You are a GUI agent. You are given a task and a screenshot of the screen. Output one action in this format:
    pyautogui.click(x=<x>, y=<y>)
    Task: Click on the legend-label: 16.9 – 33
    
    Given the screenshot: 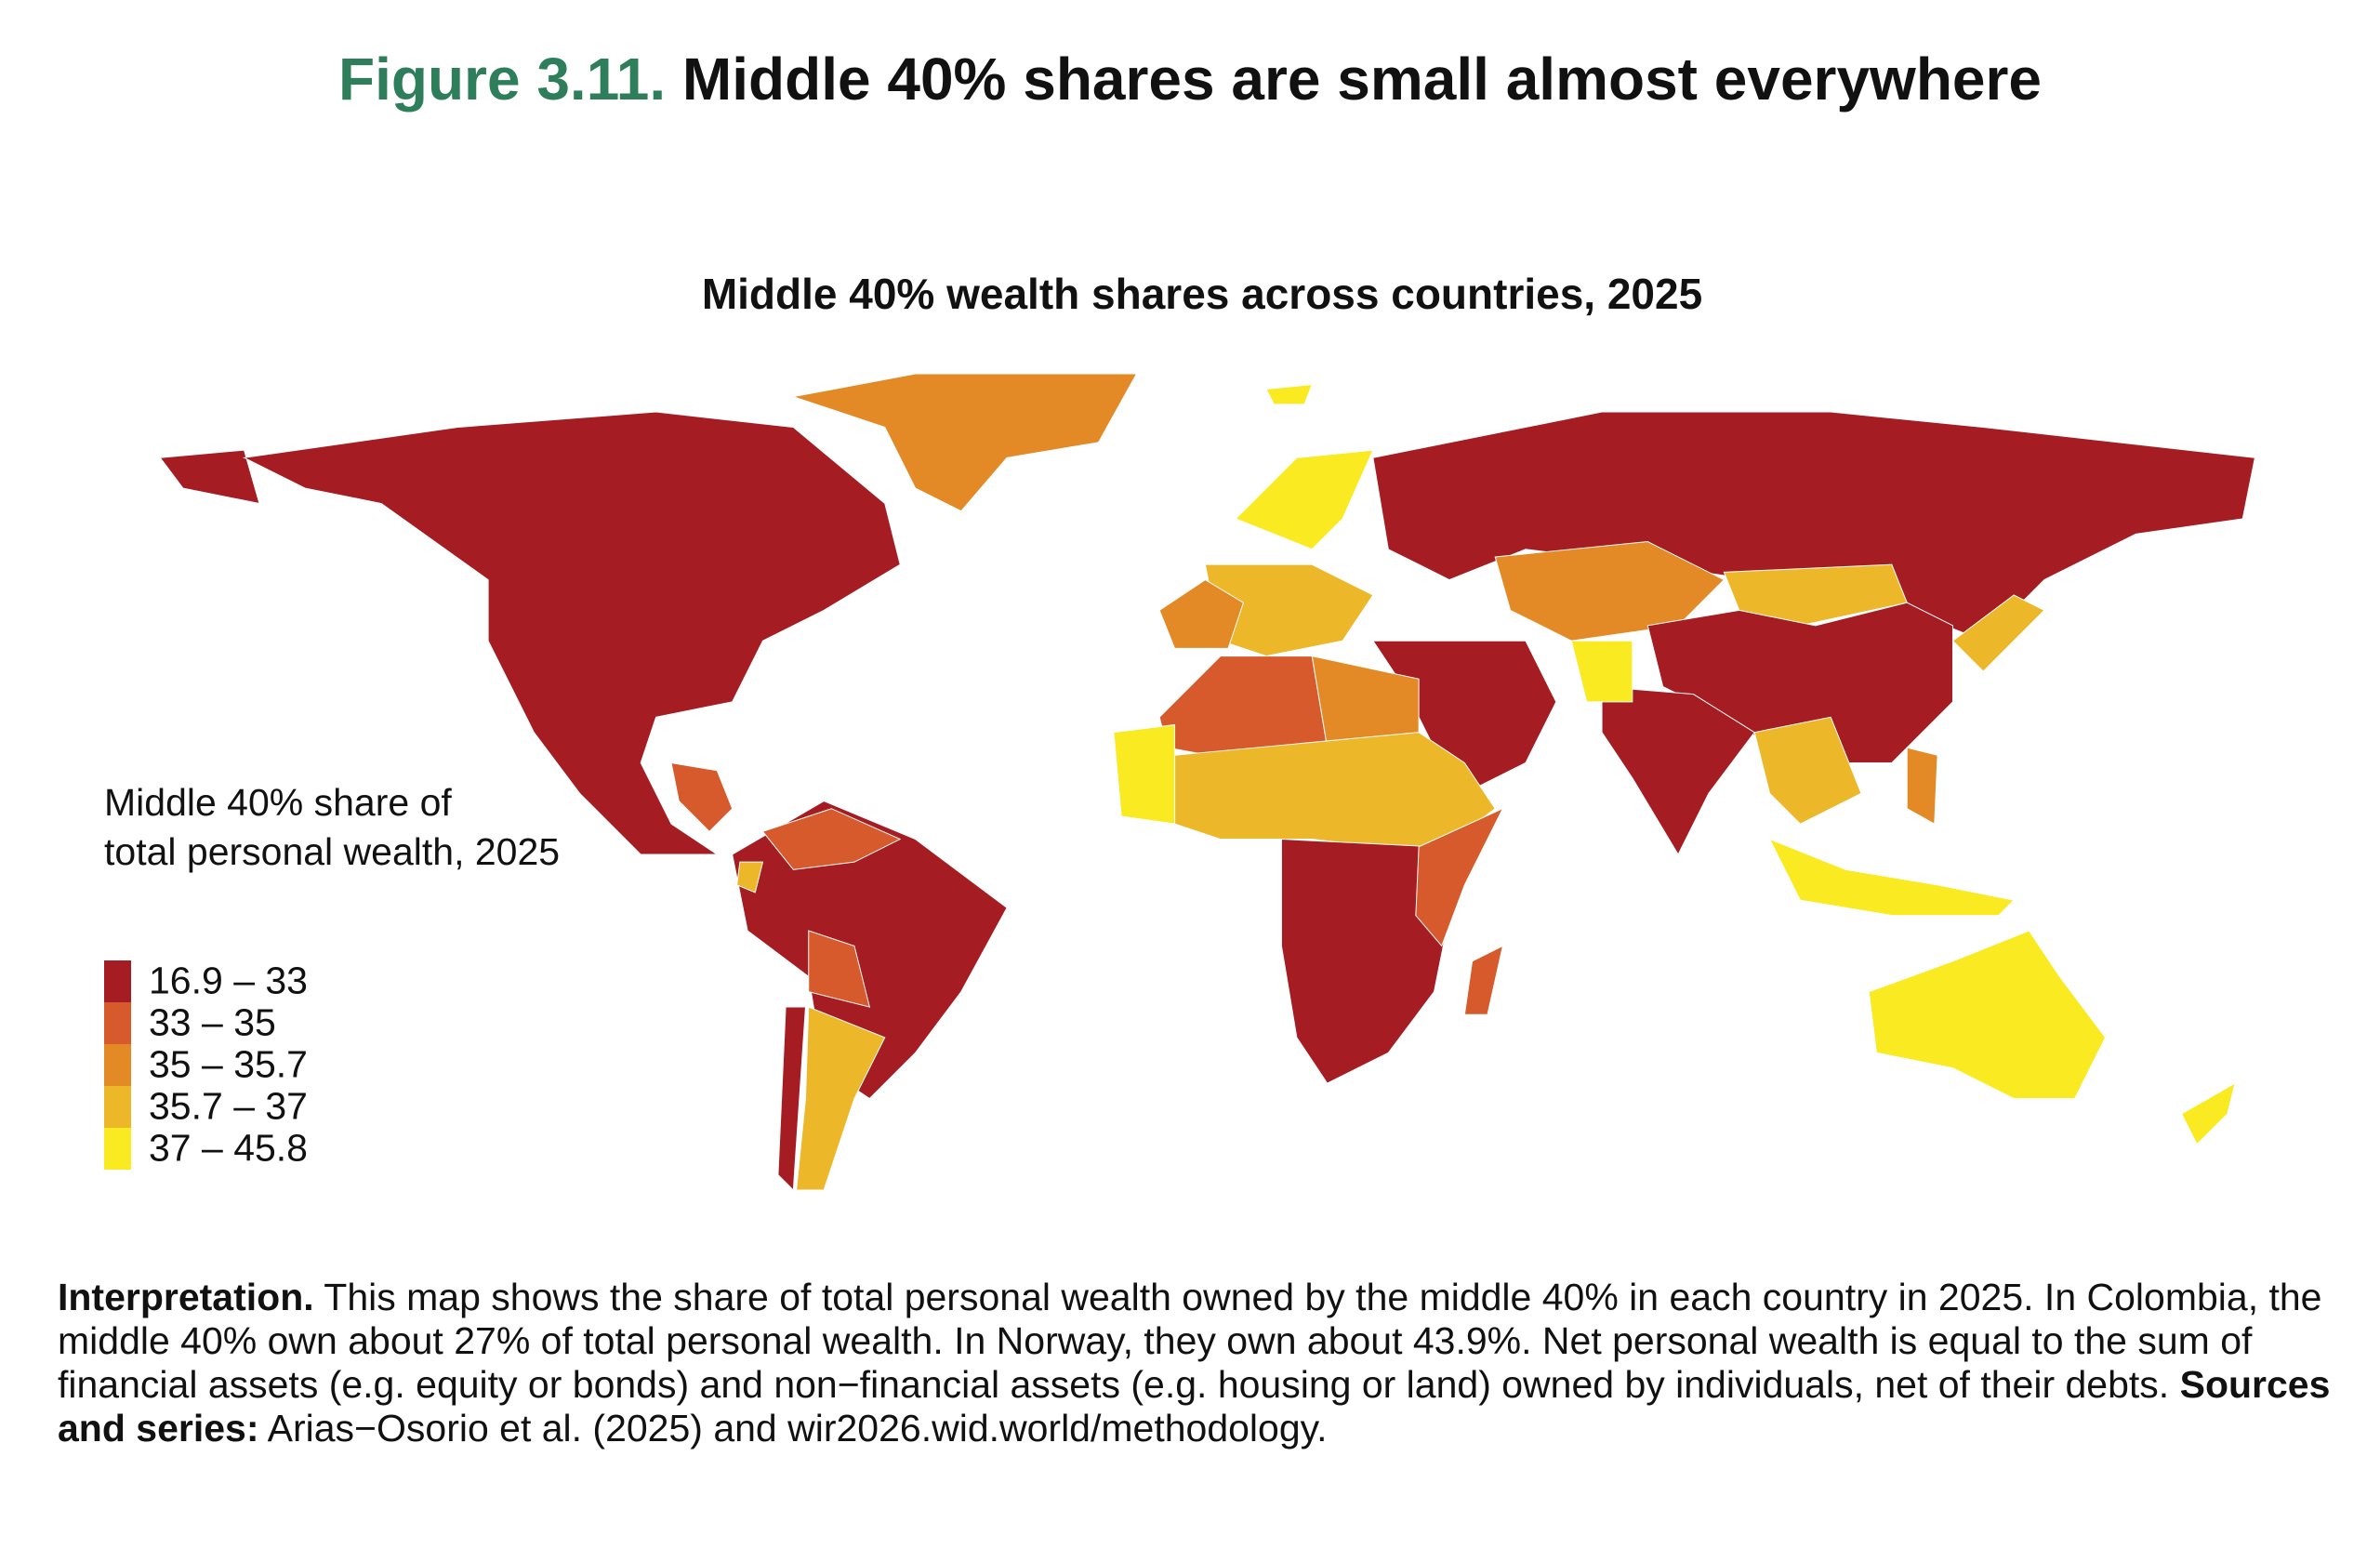 What is the action you would take?
    pyautogui.click(x=228, y=980)
    